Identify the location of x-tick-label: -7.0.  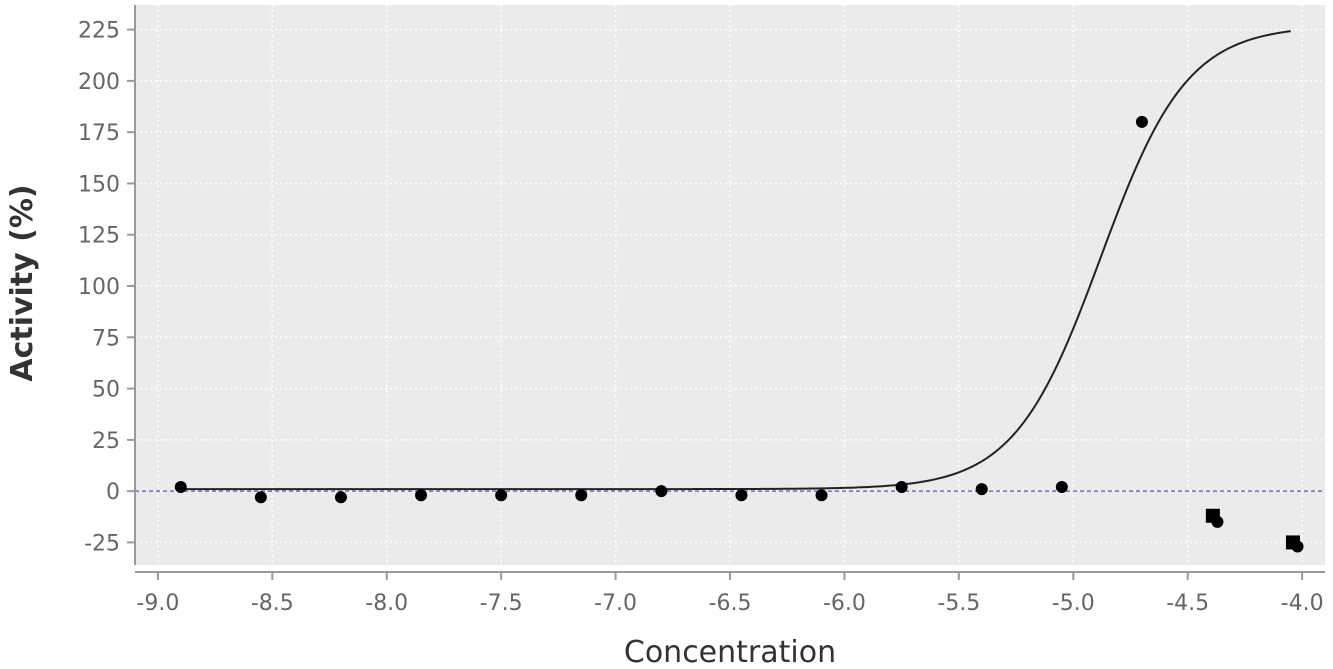
(615, 603).